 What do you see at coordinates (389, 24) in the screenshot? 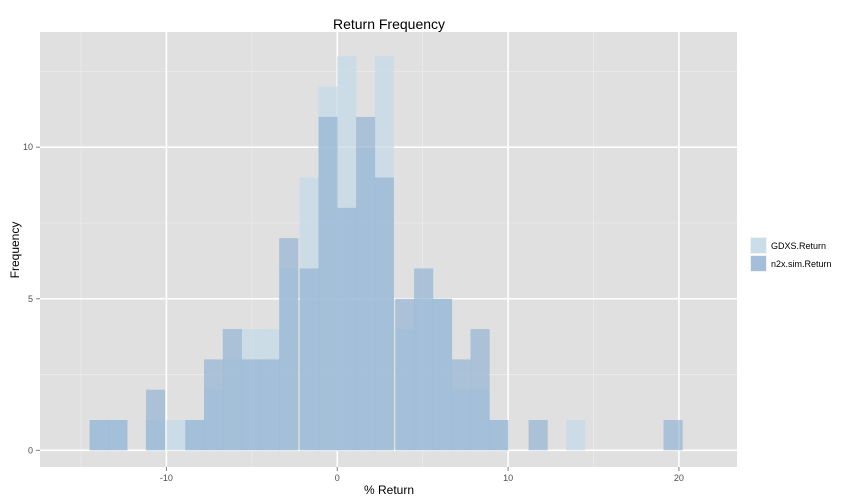
I see `chart-title: Return Frequency` at bounding box center [389, 24].